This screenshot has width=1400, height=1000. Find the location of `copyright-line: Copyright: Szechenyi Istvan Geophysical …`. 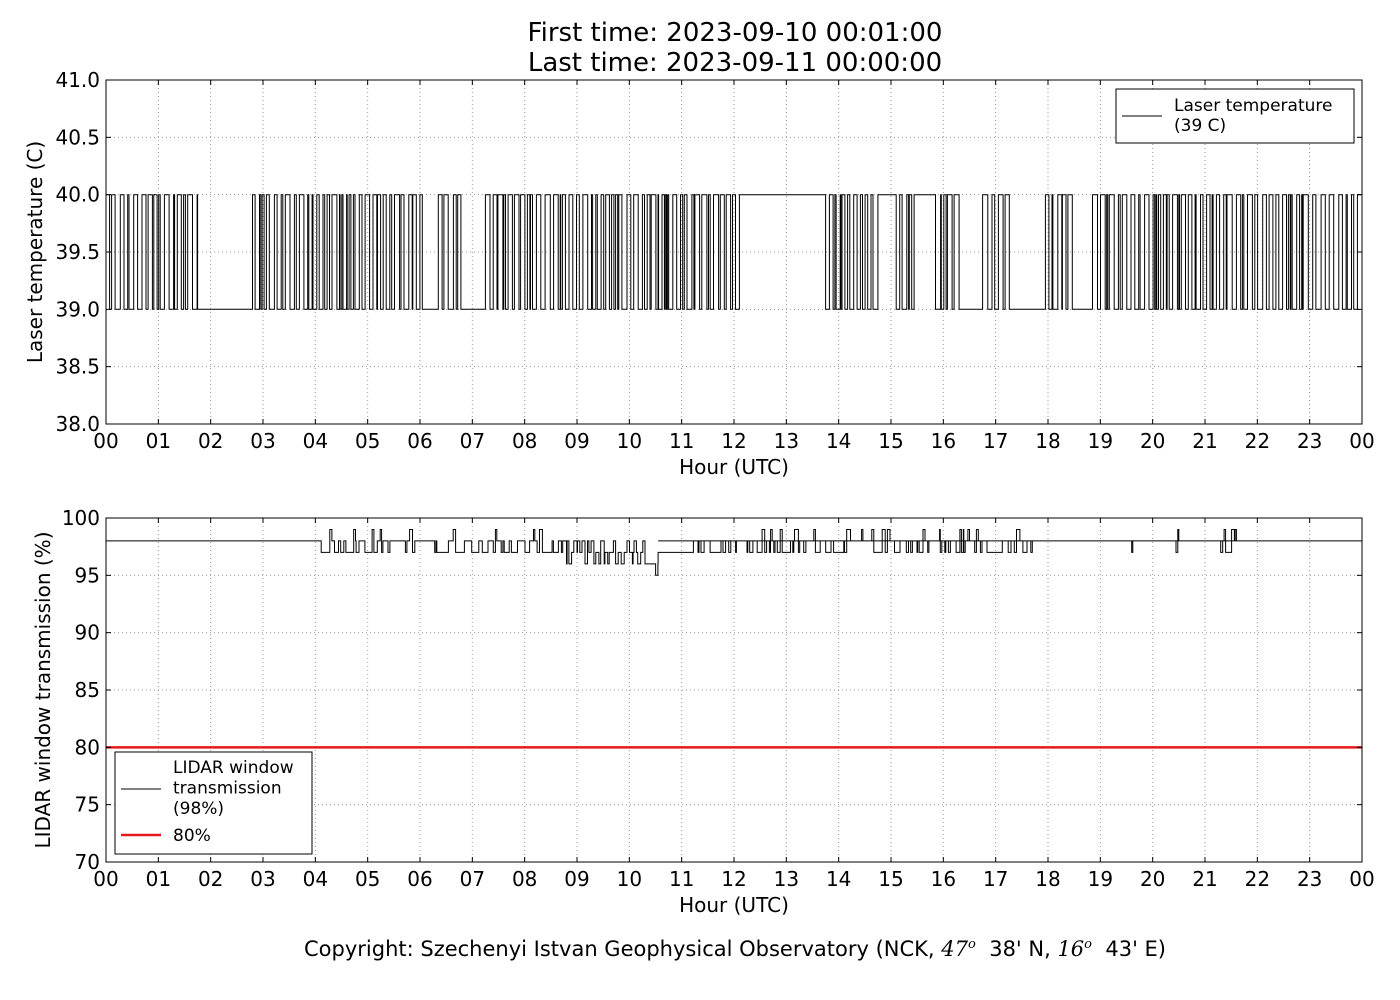

copyright-line: Copyright: Szechenyi Istvan Geophysical … is located at coordinates (700, 949).